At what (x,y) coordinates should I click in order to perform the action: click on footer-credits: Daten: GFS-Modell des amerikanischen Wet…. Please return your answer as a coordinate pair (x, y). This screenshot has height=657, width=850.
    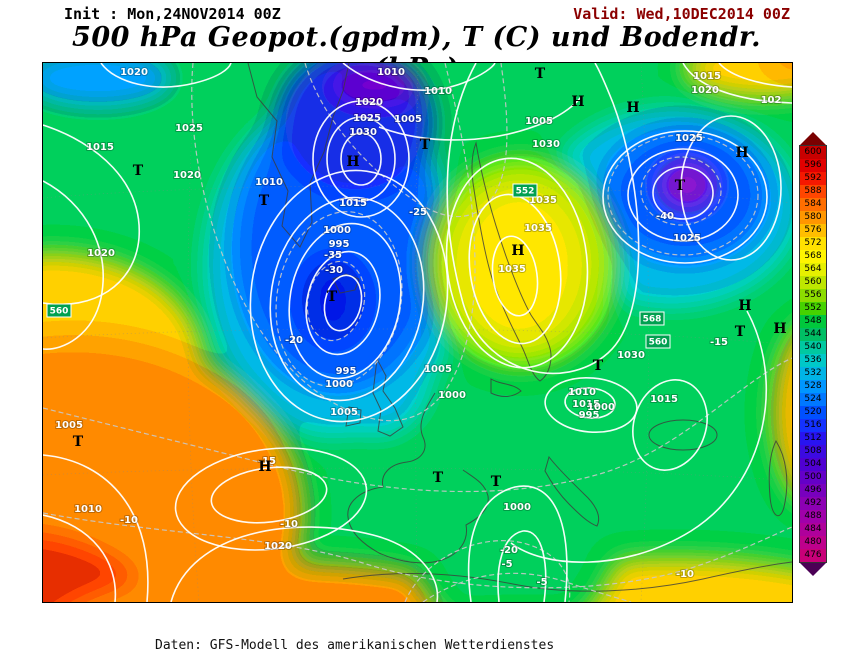
    Looking at the image, I should click on (354, 631).